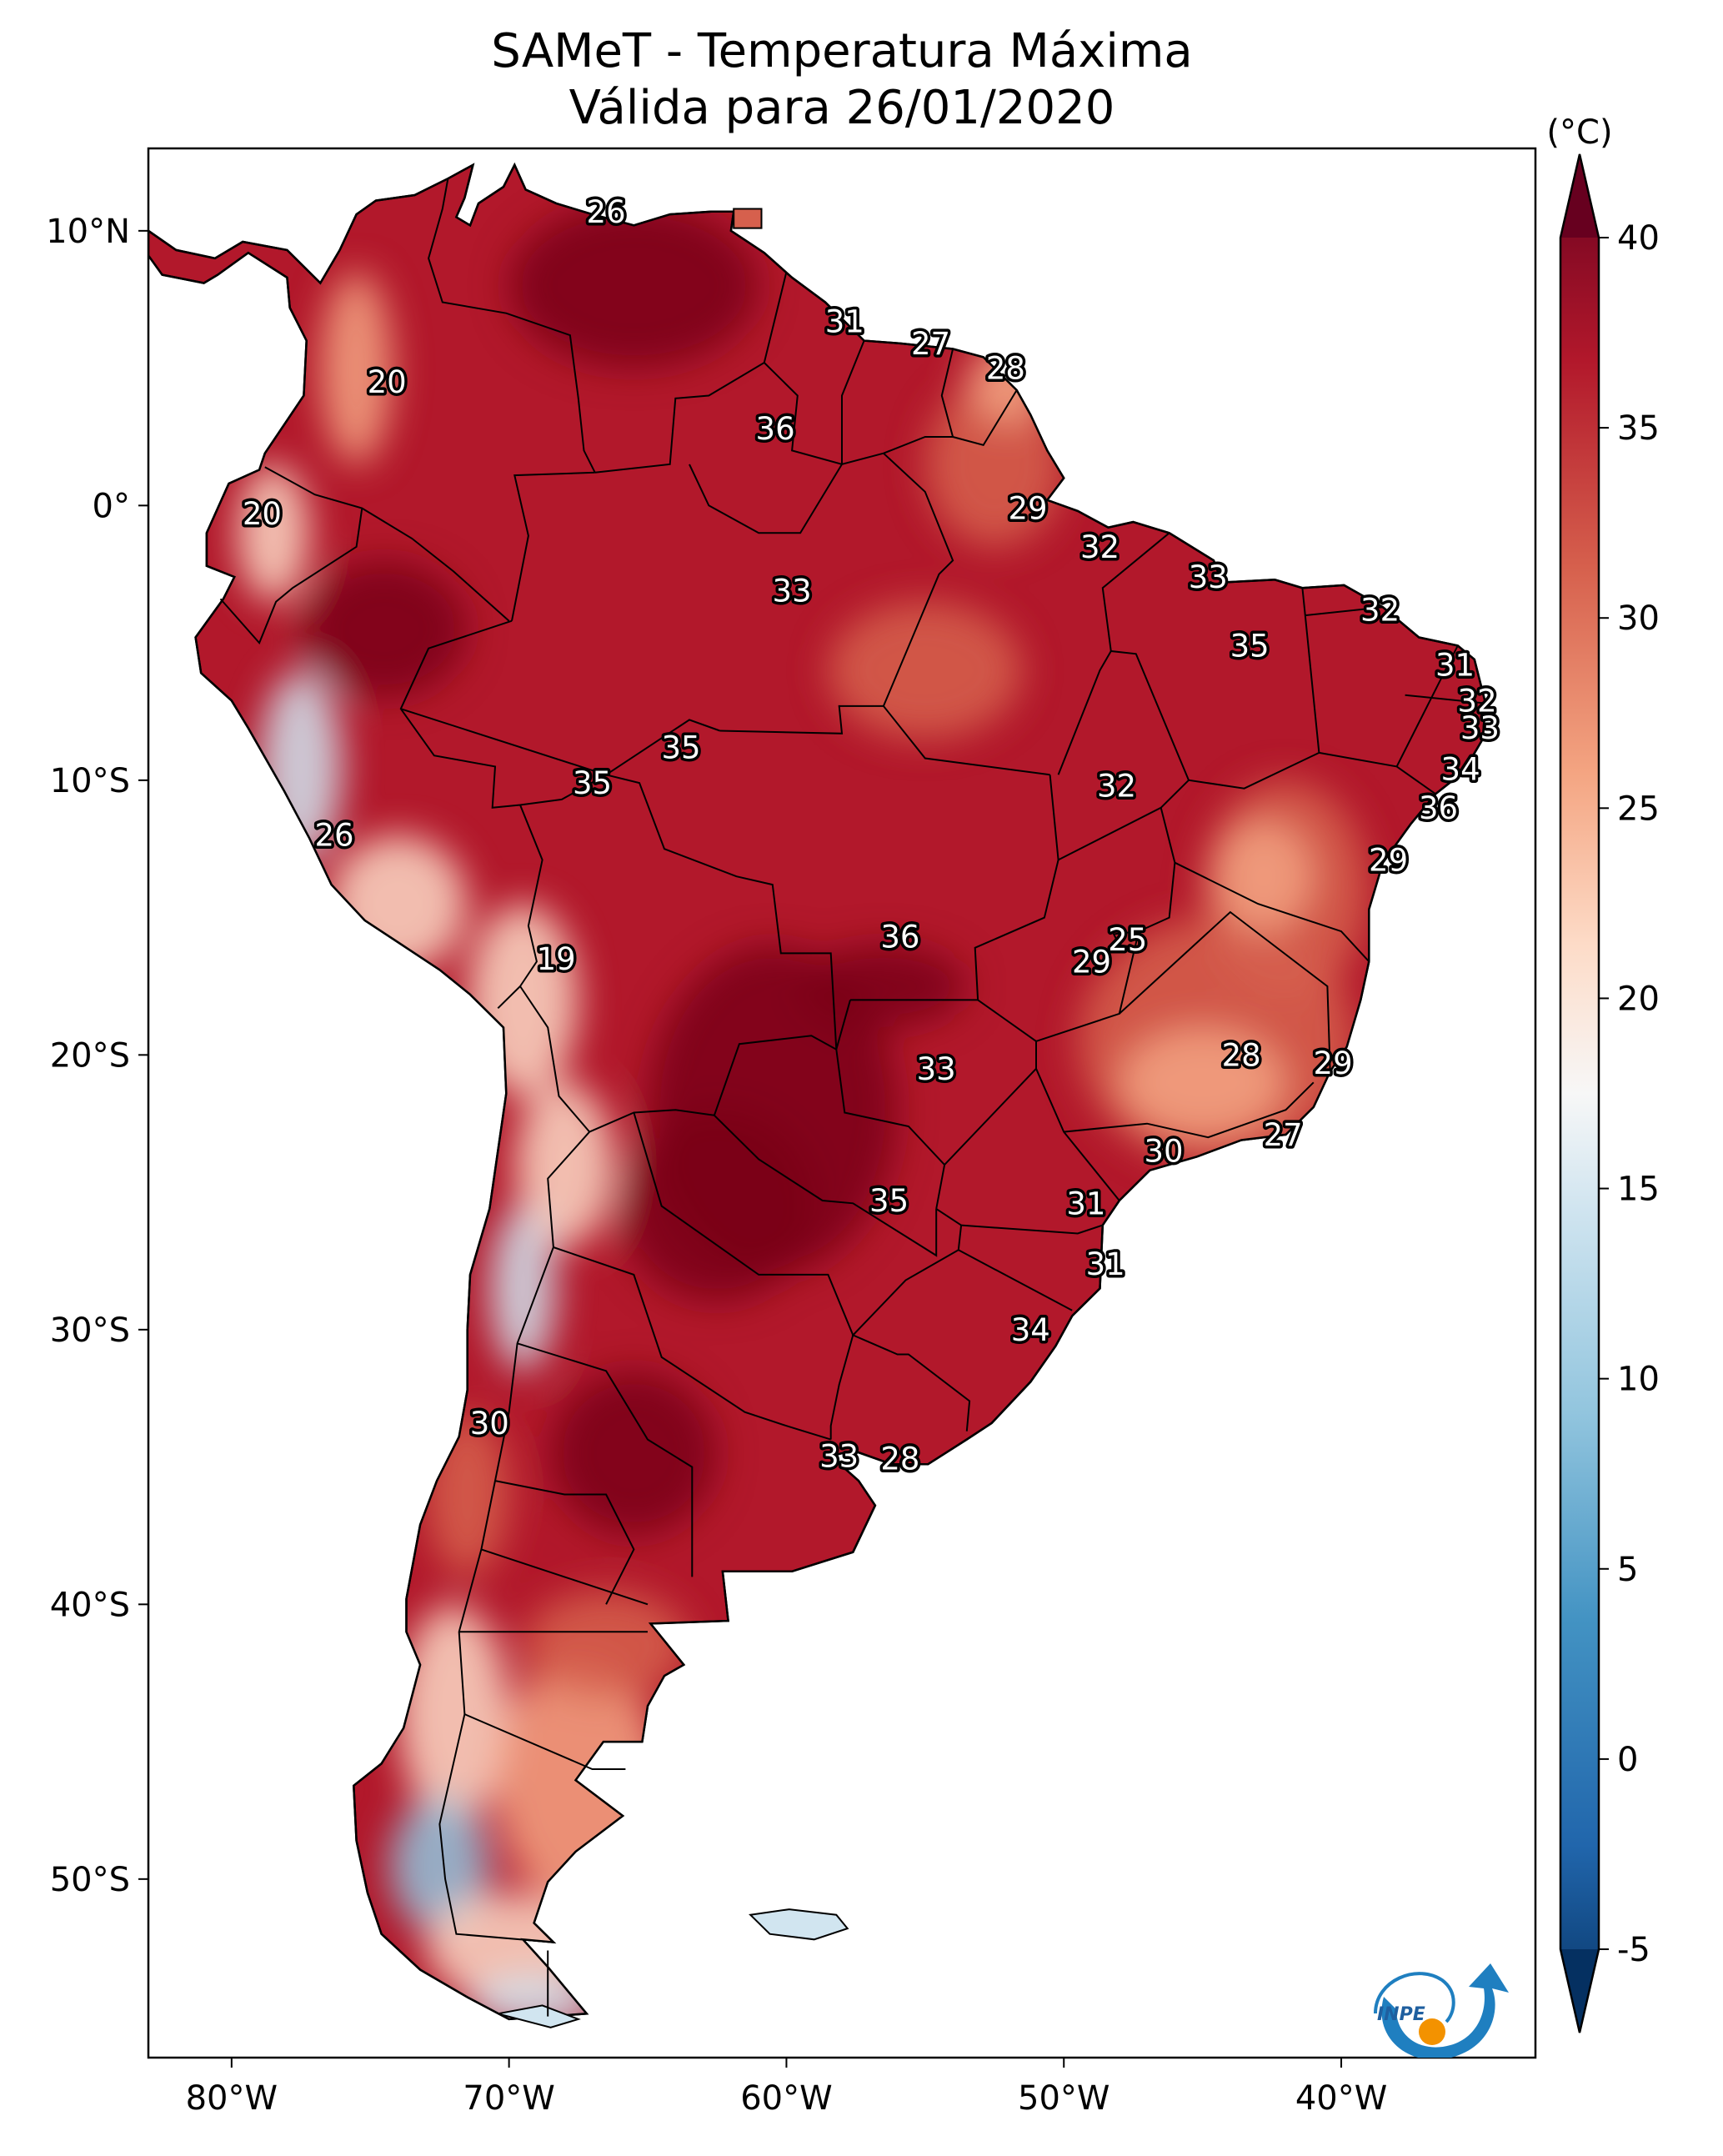 The width and height of the screenshot is (1723, 2156). I want to click on longitude-axis: 80°W 70°W 60°W 50°W 40°W, so click(787, 2088).